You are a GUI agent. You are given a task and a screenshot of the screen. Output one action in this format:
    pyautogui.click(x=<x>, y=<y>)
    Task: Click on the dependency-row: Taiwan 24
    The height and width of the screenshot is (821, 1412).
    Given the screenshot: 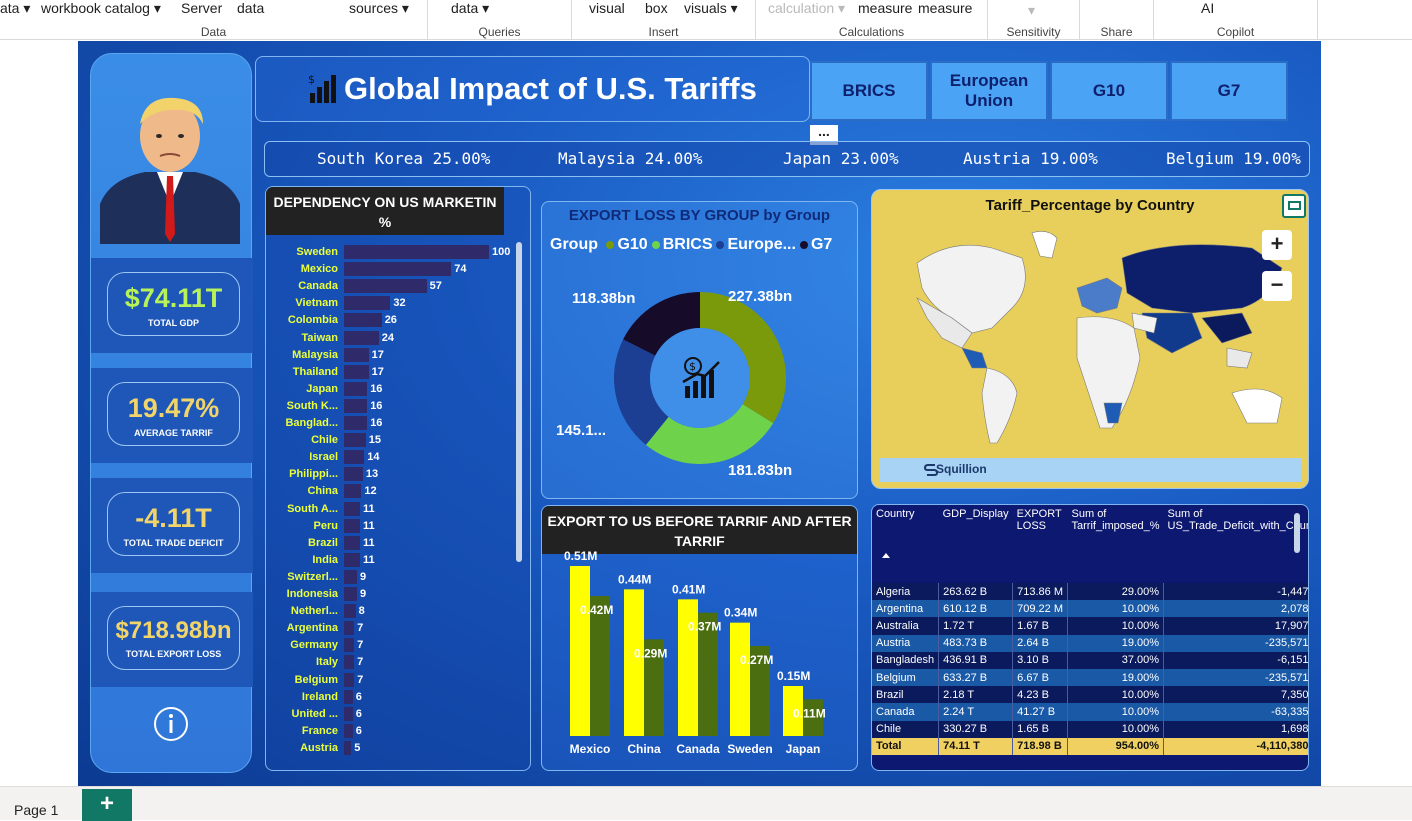 What is the action you would take?
    pyautogui.click(x=391, y=338)
    